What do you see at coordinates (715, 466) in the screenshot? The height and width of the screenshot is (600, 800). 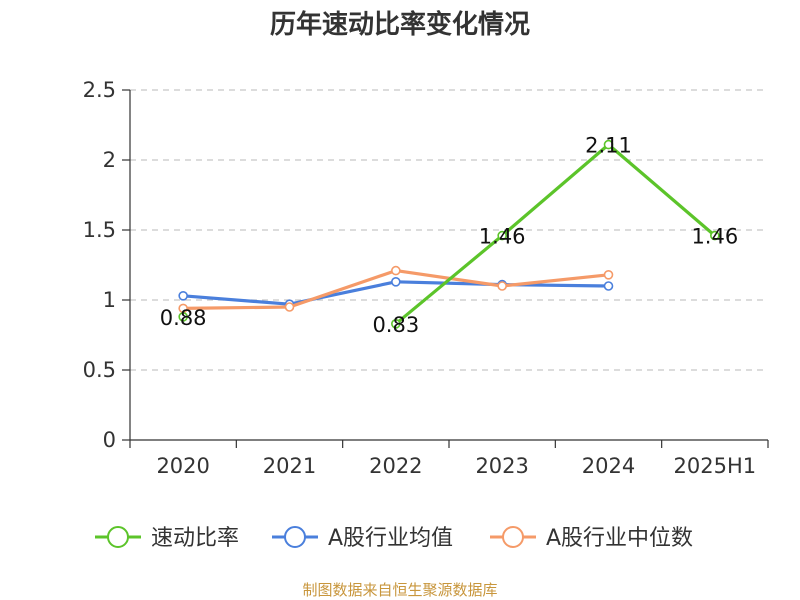 I see `x-tick-label: 2025H1` at bounding box center [715, 466].